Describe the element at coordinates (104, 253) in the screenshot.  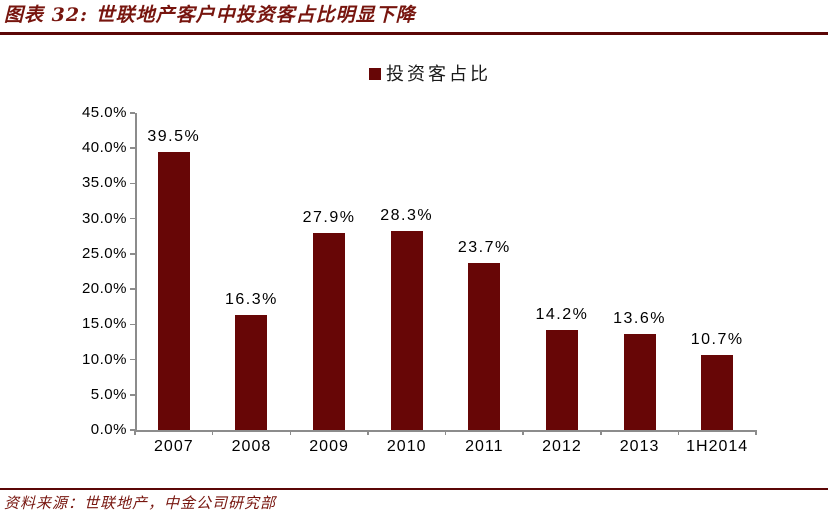
I see `y-tick-label: 25.0%` at that location.